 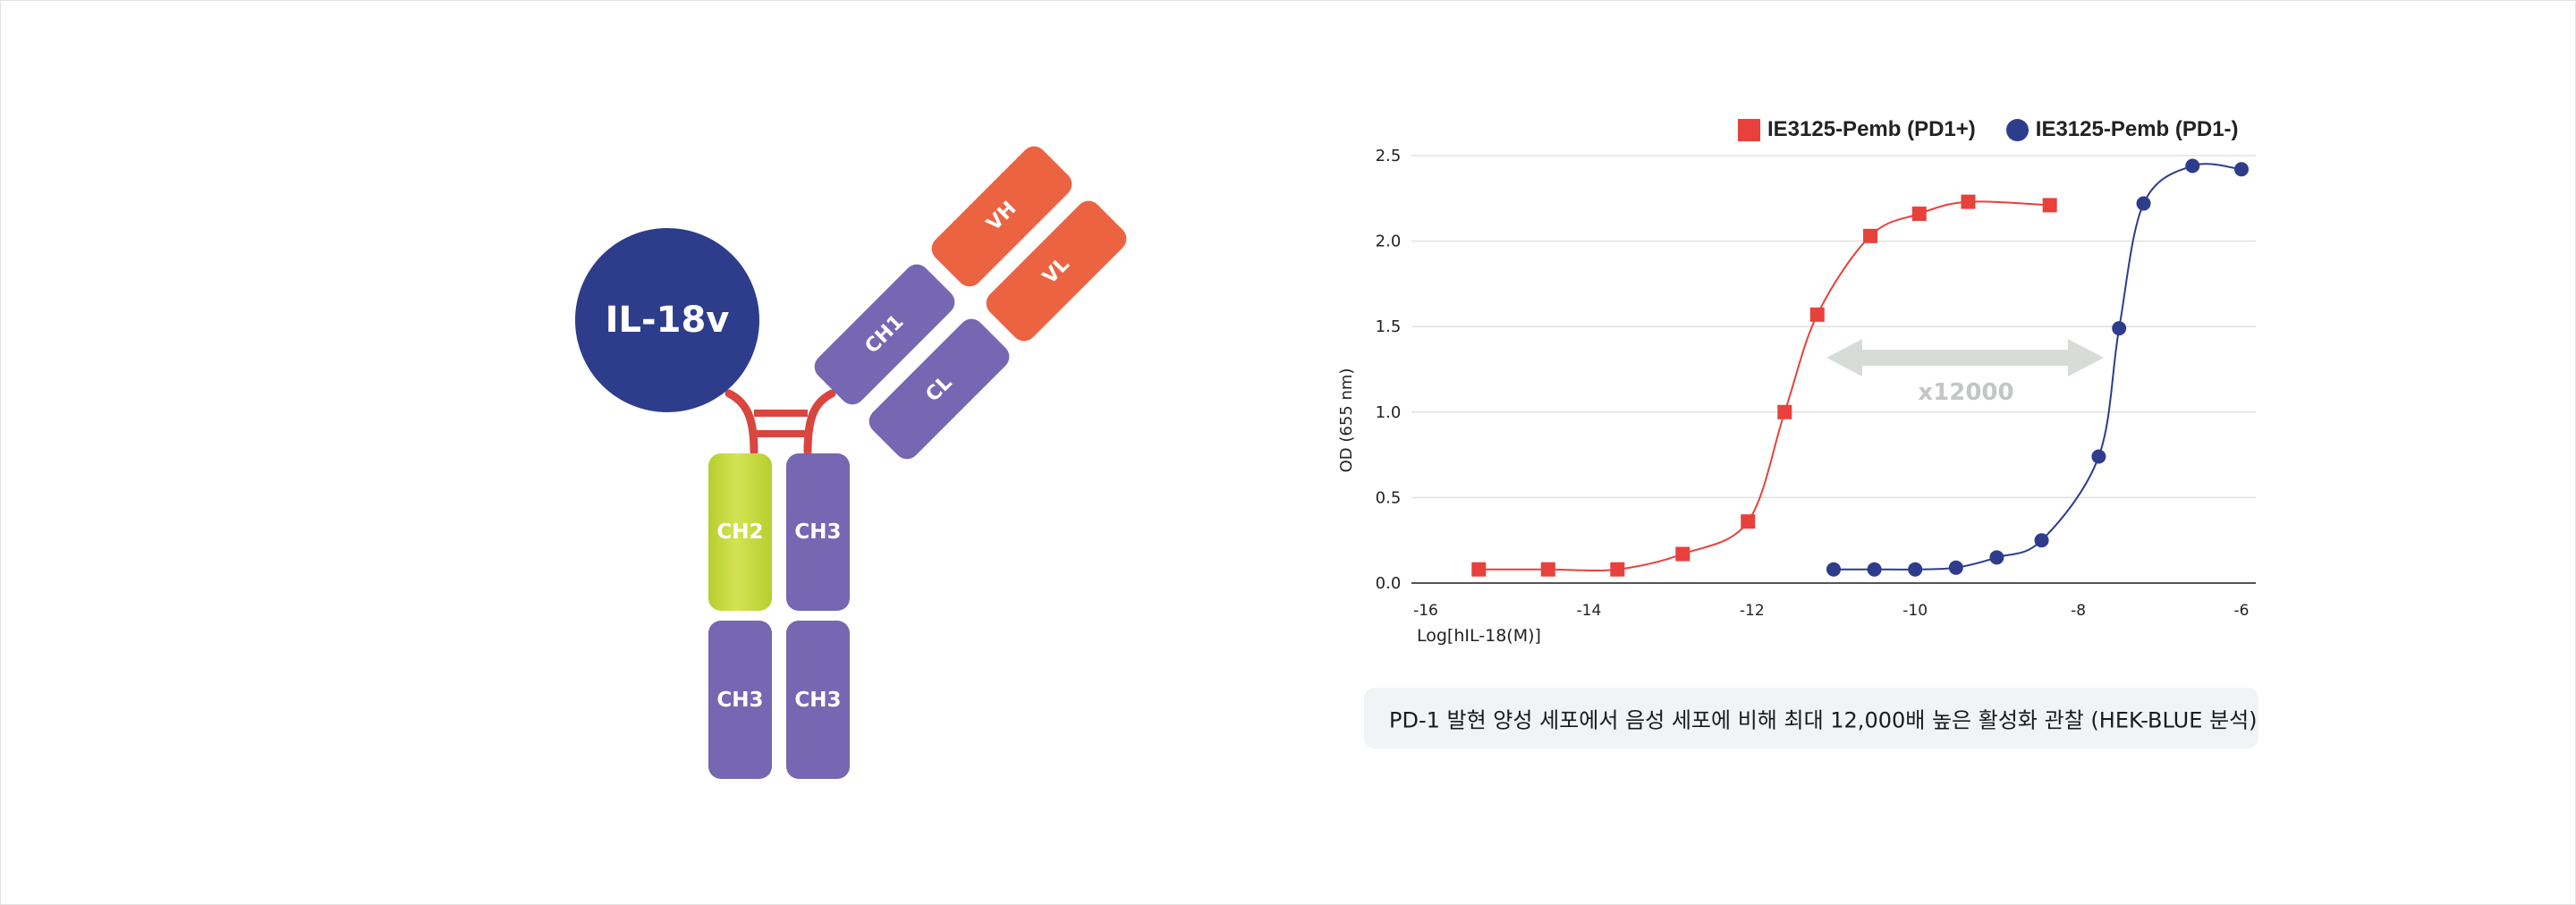 I want to click on ch2-domain: CH2, so click(x=740, y=532).